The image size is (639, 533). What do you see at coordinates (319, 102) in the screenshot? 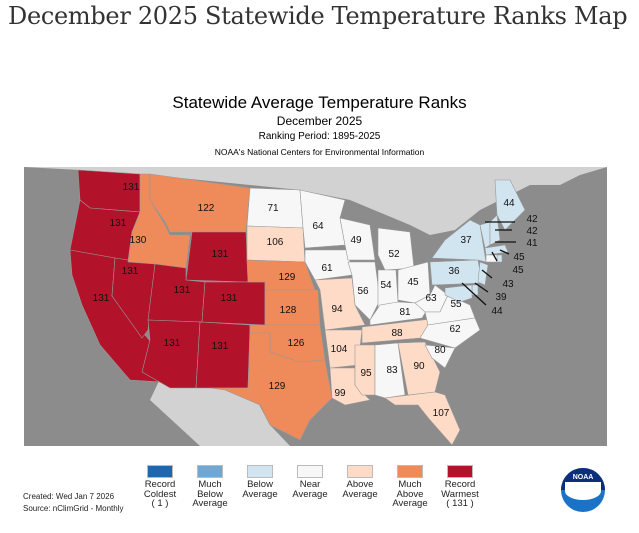
I see `map-title: Statewide Average Temperature Ranks` at bounding box center [319, 102].